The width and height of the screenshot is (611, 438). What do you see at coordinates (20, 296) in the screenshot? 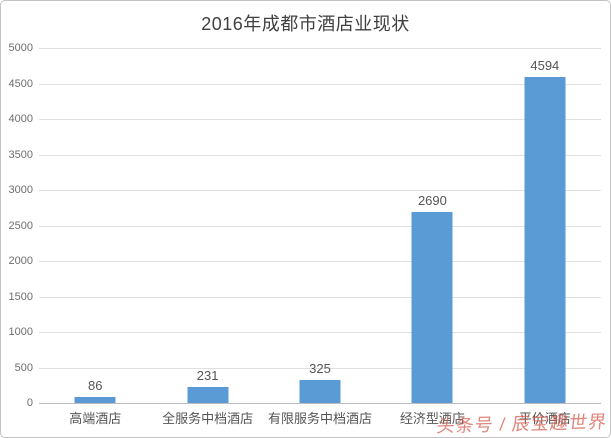
I see `y-tick-label: 1500` at bounding box center [20, 296].